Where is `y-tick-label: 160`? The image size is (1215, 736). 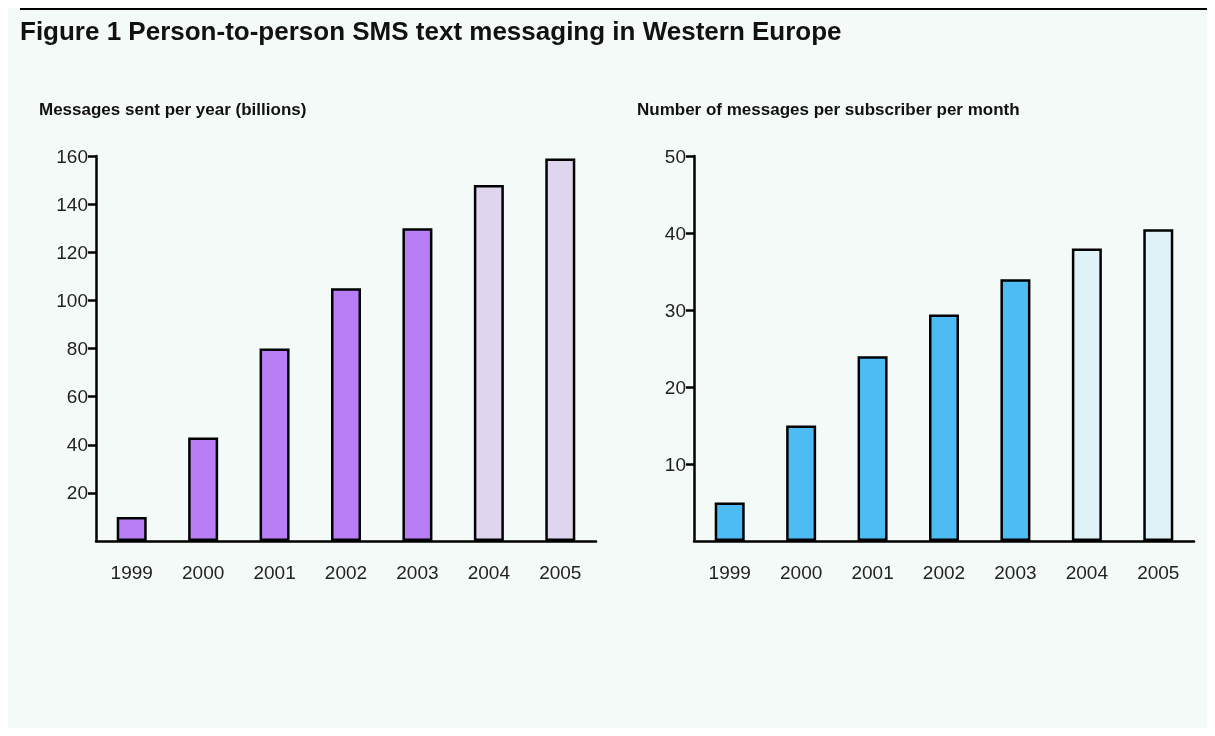
y-tick-label: 160 is located at coordinates (72, 156).